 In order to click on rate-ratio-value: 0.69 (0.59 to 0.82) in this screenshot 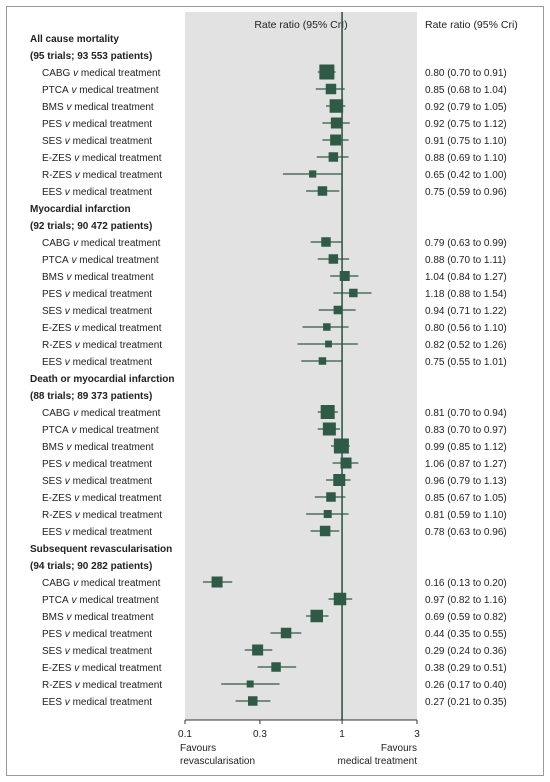, I will do `click(466, 617)`.